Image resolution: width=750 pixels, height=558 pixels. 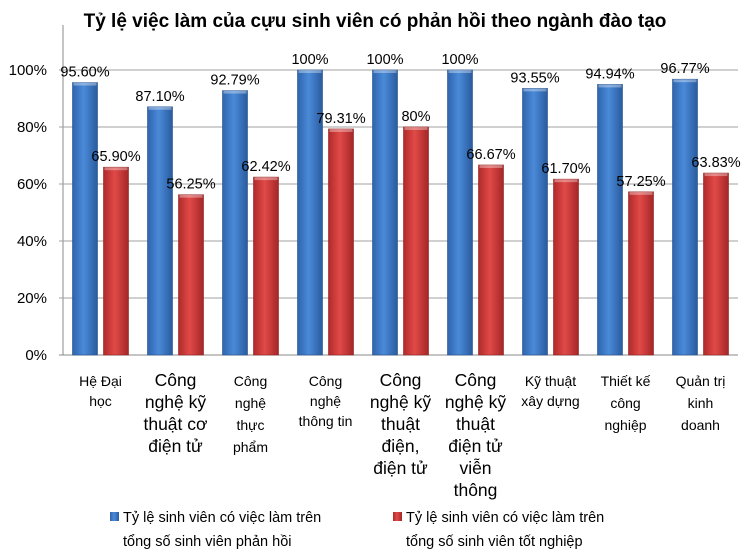 I want to click on category-label: Thiết kế công nghiệp, so click(x=626, y=403).